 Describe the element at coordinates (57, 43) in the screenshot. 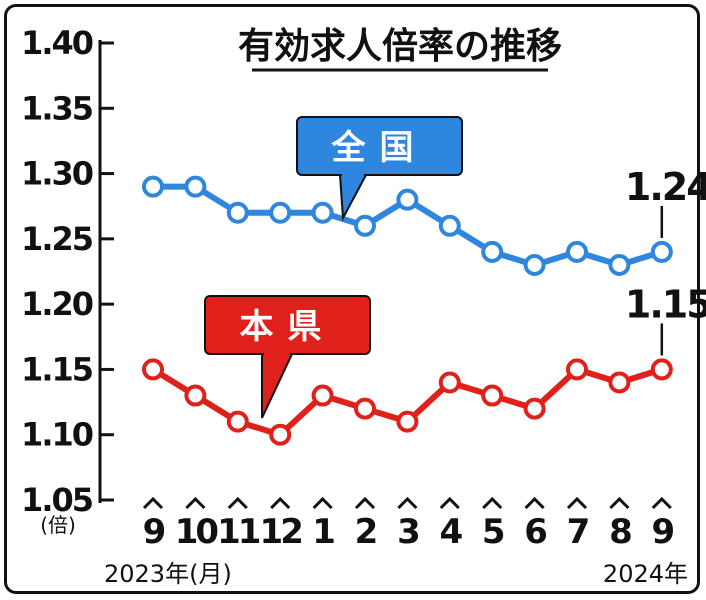

I see `y-tick-label: 1.40` at that location.